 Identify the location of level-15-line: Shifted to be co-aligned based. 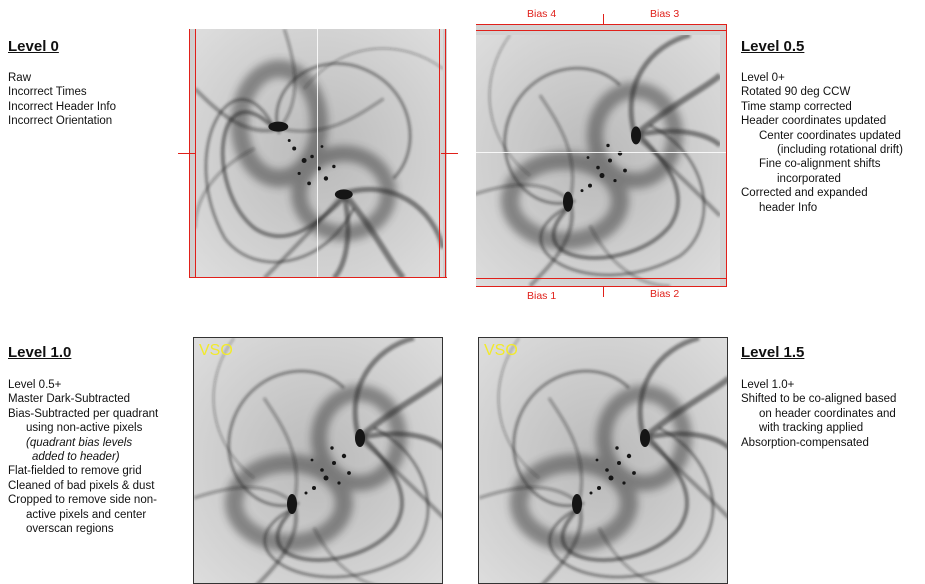
(819, 399).